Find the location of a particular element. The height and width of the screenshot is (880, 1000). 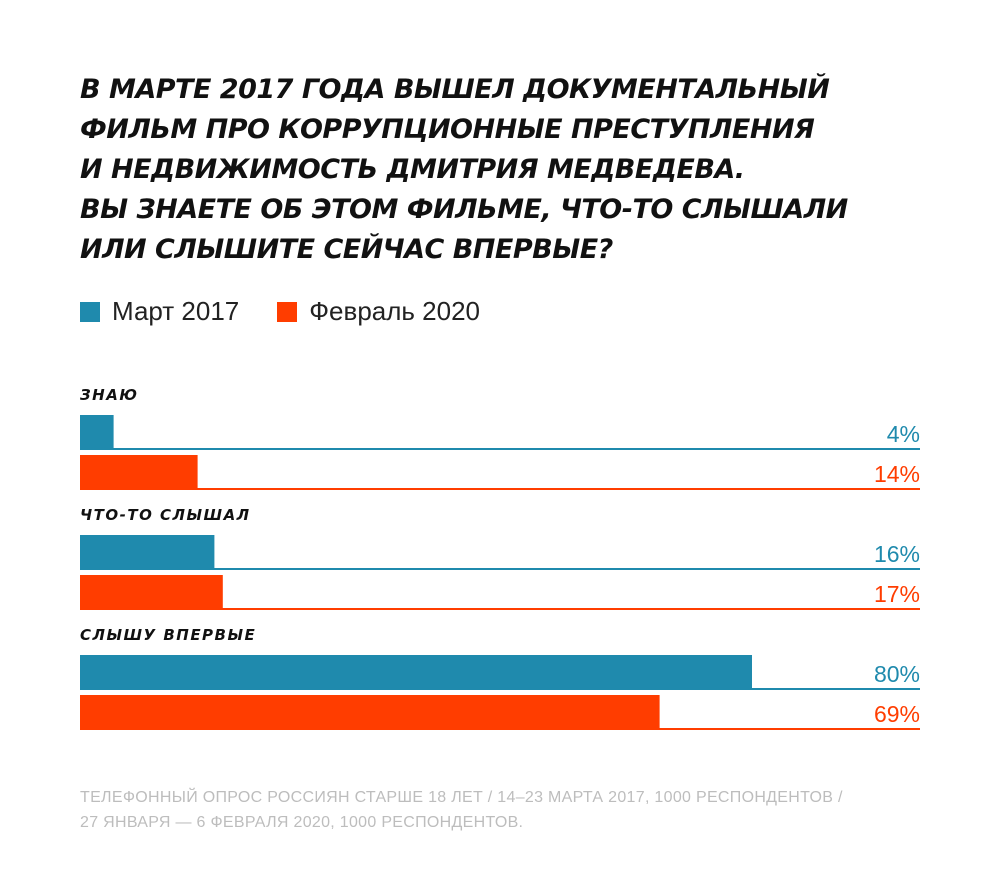

value-label-1-1: 17% is located at coordinates (897, 594).